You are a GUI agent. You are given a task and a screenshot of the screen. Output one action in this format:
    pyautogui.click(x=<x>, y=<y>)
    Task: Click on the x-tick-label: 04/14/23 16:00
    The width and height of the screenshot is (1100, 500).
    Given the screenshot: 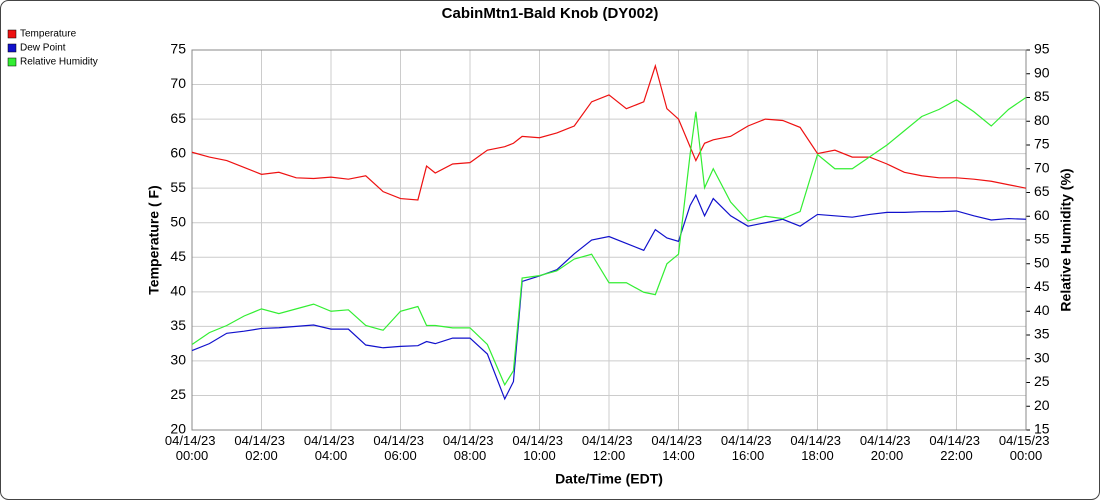 What is the action you would take?
    pyautogui.click(x=748, y=448)
    